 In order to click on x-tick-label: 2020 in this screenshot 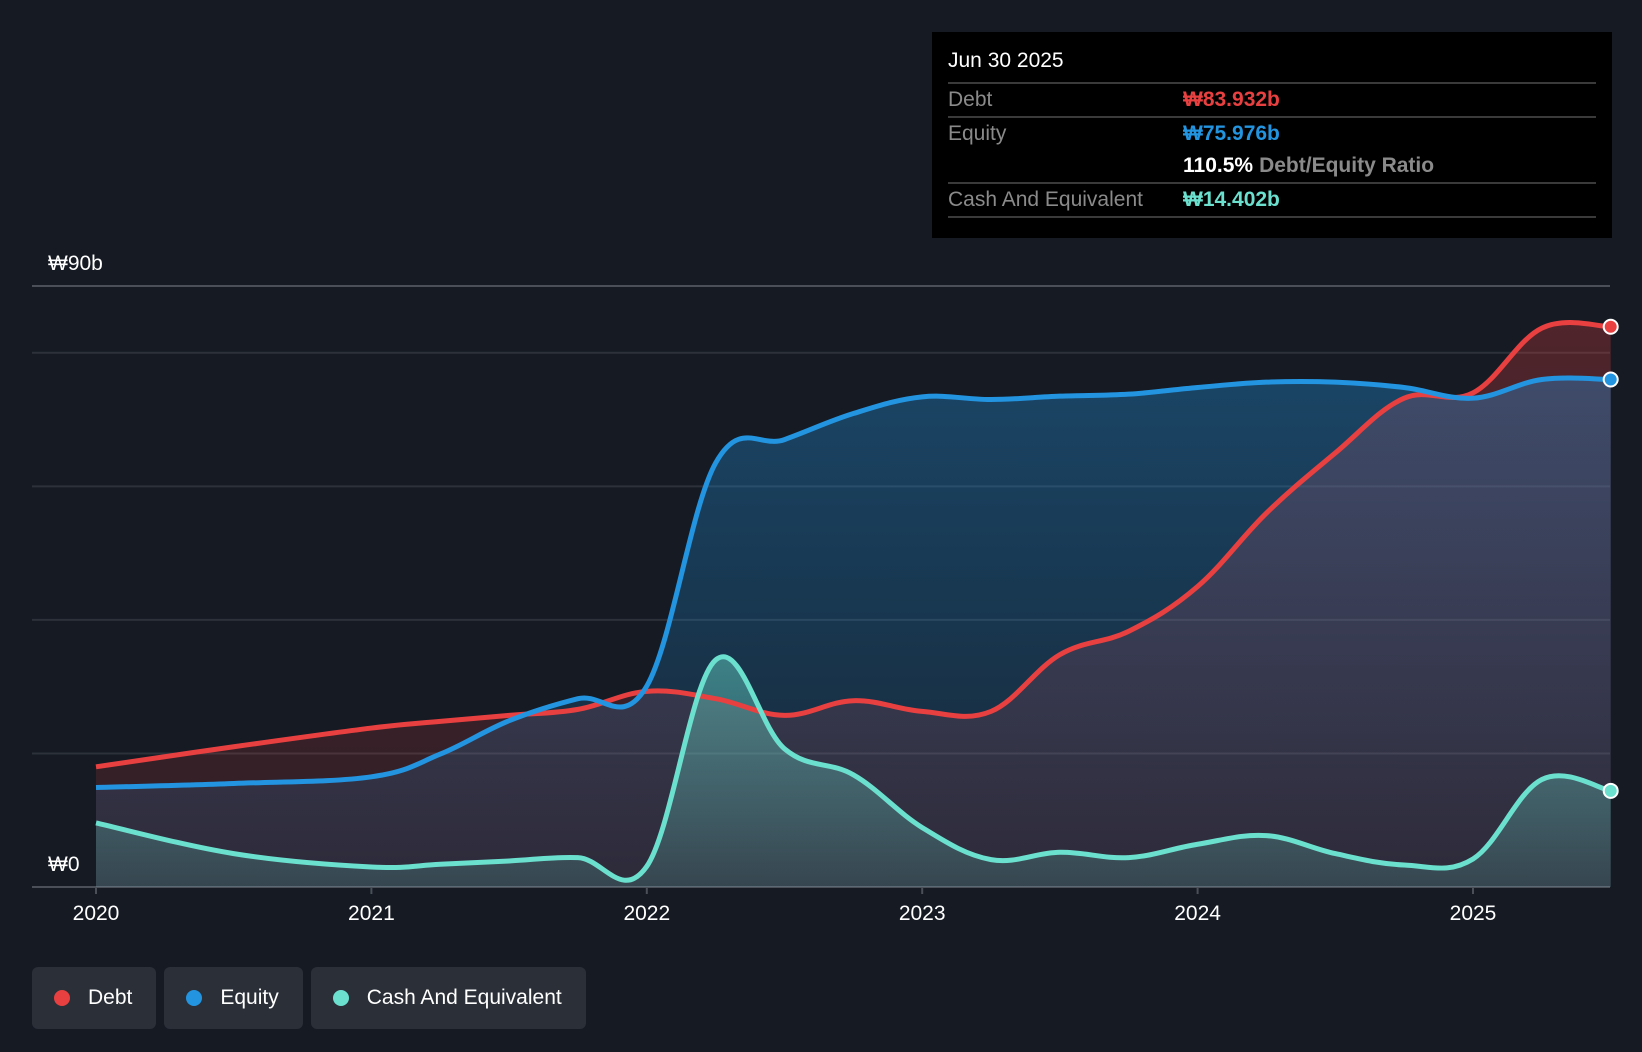, I will do `click(96, 913)`.